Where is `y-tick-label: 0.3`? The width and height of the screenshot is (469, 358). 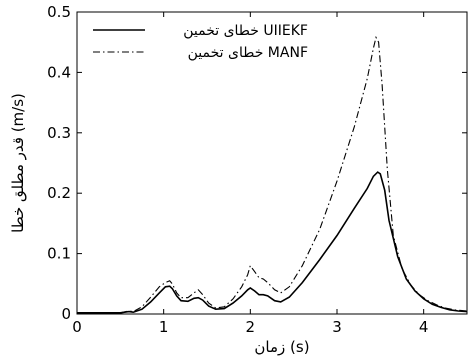 y-tick-label: 0.3 is located at coordinates (59, 133).